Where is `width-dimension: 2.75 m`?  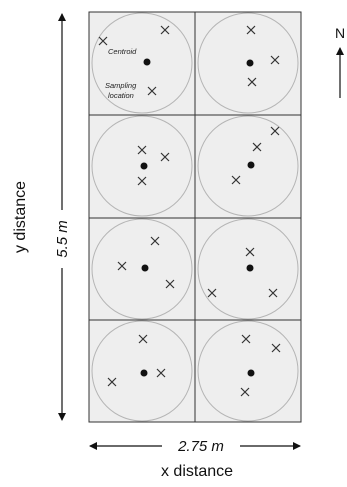
width-dimension: 2.75 m is located at coordinates (195, 446).